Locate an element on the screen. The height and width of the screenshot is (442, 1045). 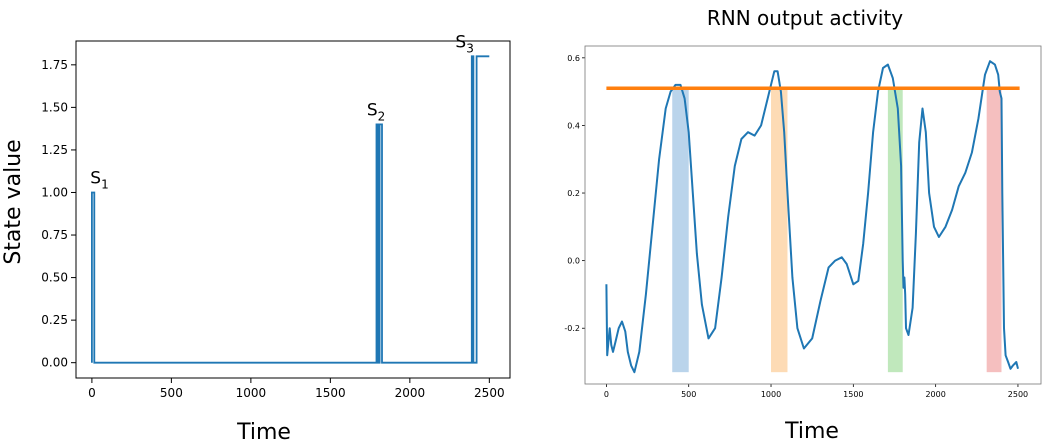
right-xtick-label: 0 is located at coordinates (606, 394).